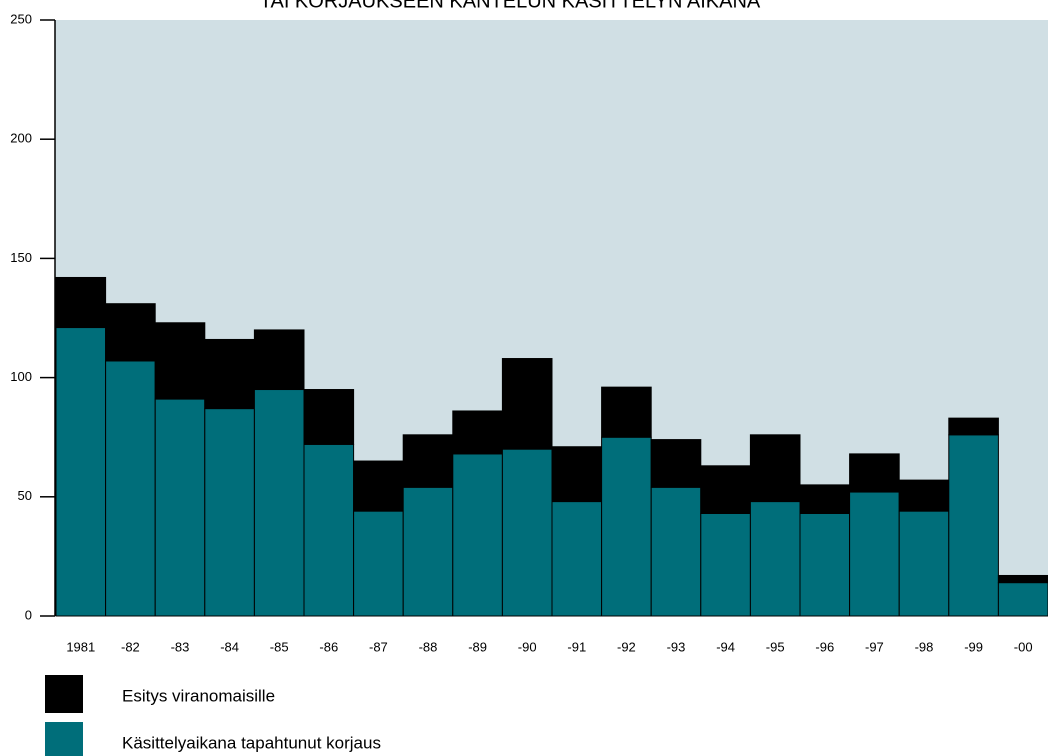  I want to click on x-tick-label: -92, so click(626, 646).